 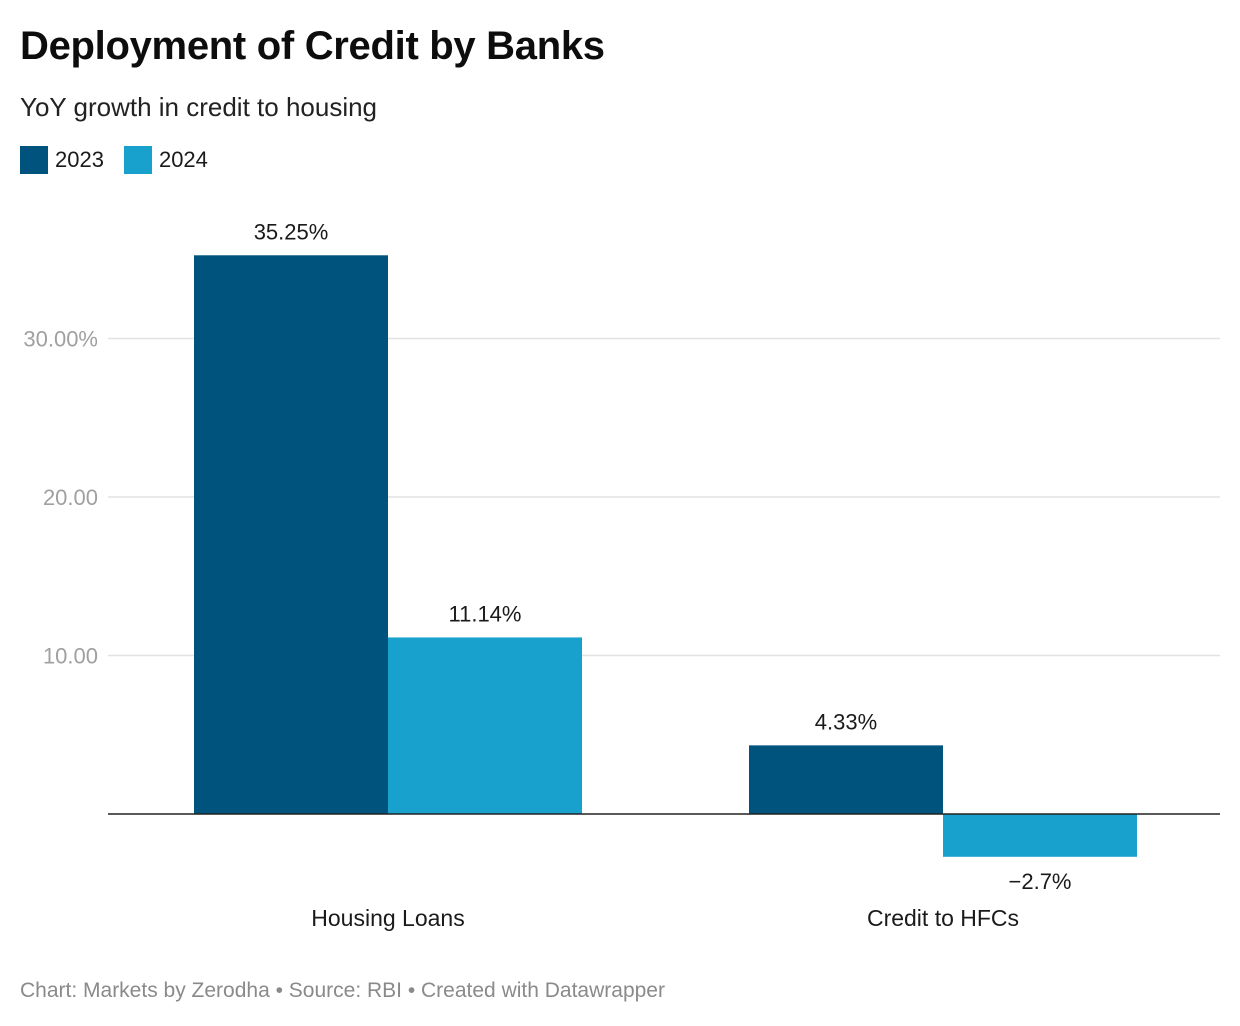 I want to click on y-tick-label: 30.00%, so click(x=60, y=339).